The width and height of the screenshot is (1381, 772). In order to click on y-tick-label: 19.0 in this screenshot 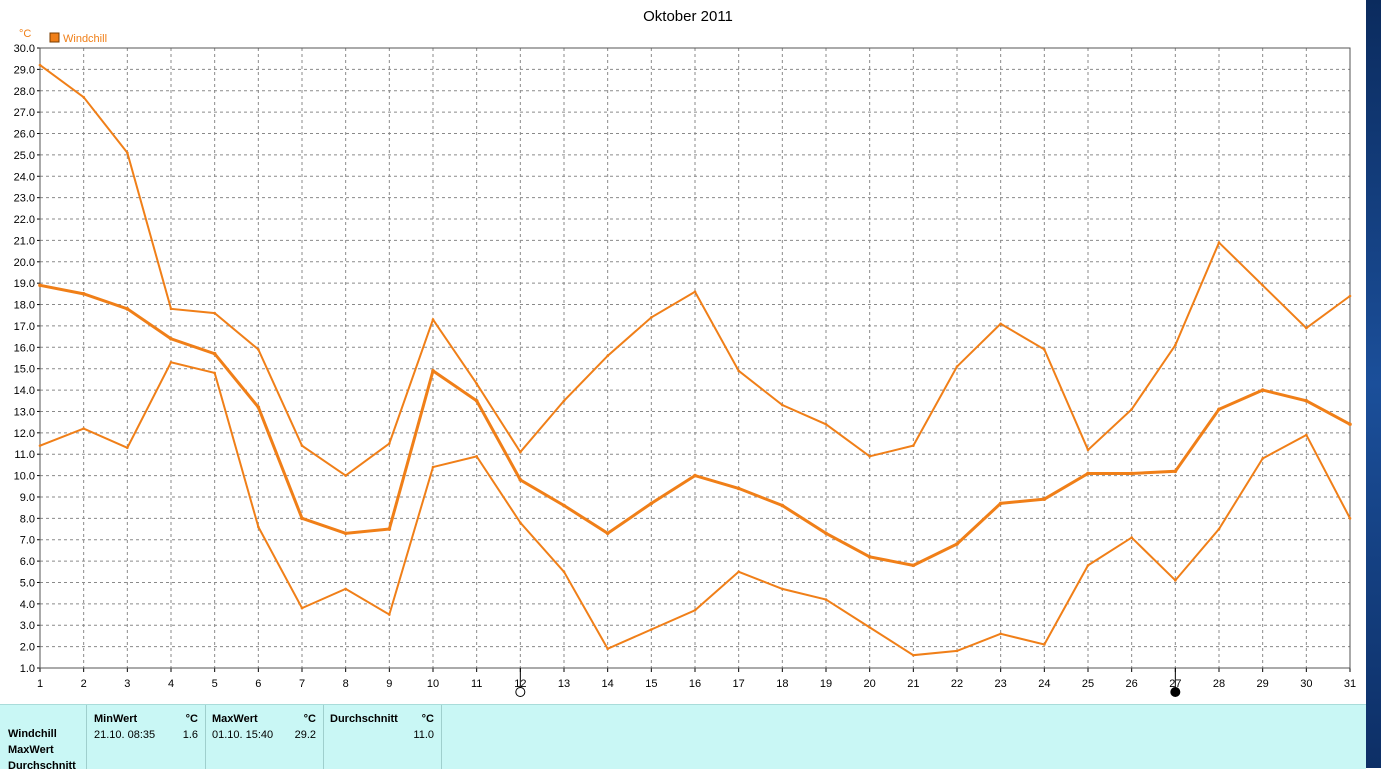, I will do `click(24, 284)`.